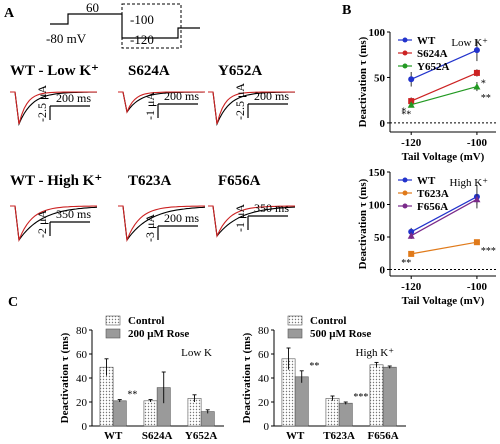 This screenshot has width=500, height=444. I want to click on panel-label-a: A, so click(9, 13).